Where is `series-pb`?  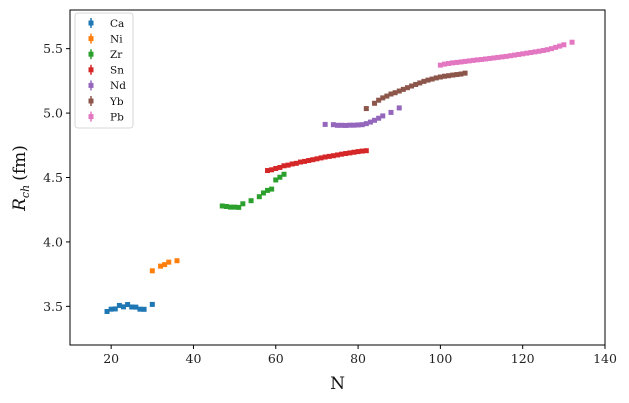
series-pb is located at coordinates (506, 53).